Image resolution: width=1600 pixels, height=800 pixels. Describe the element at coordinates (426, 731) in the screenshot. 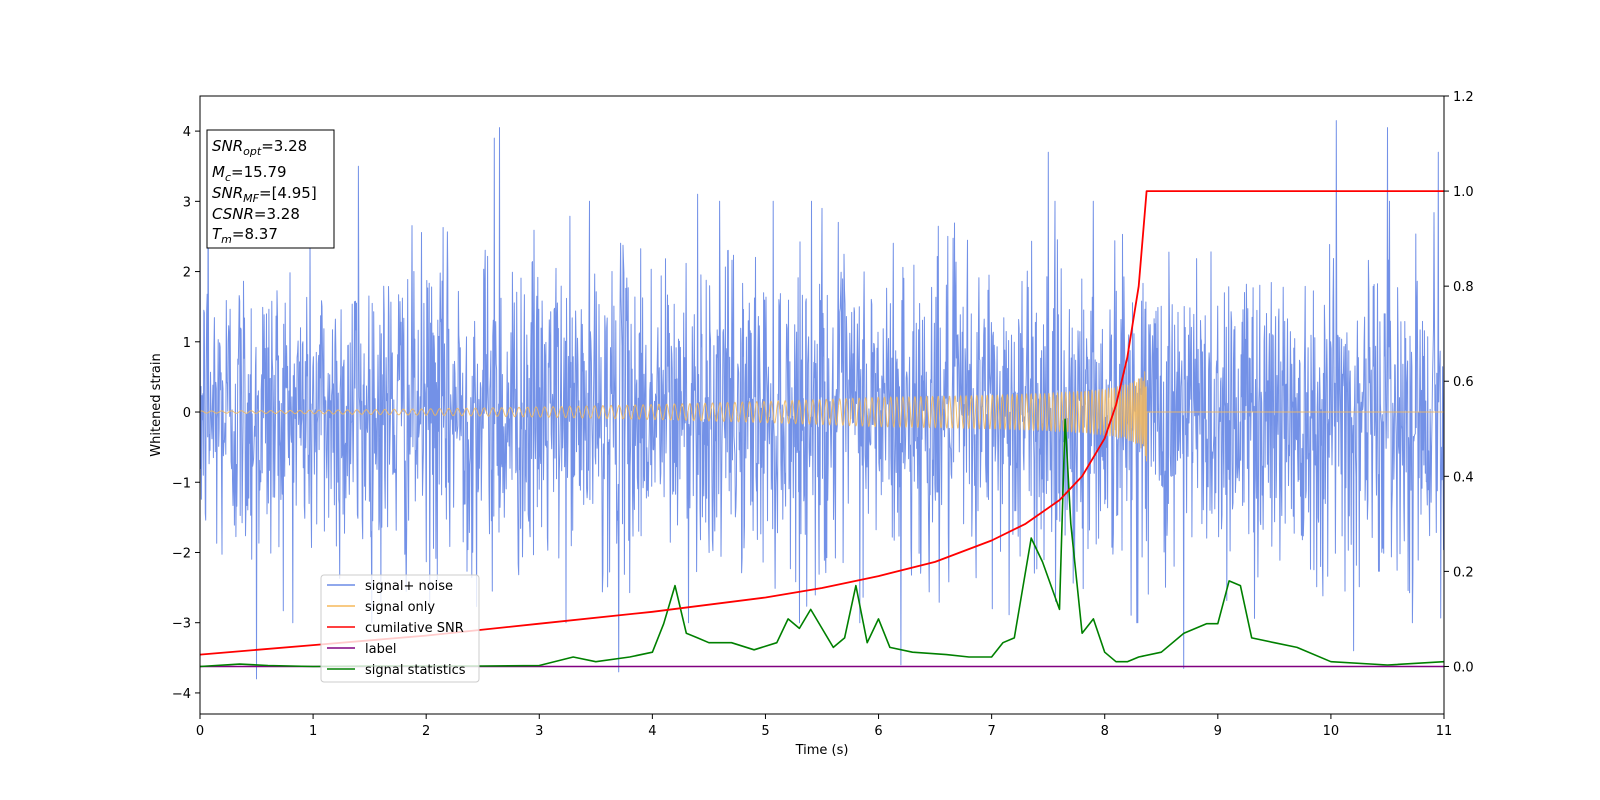

I see `x-tick-label: 2` at that location.